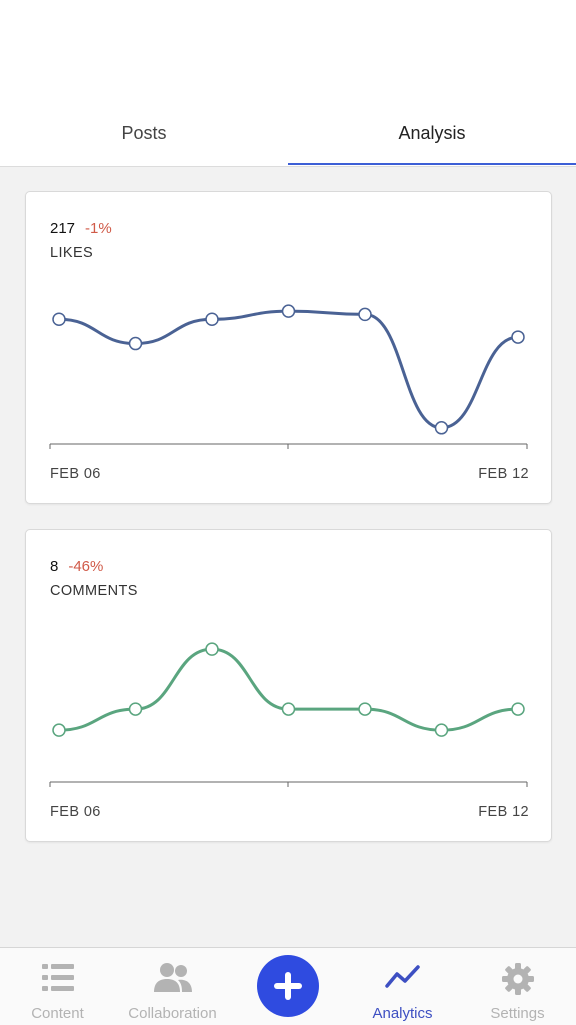  I want to click on comments-line-chart, so click(288, 714).